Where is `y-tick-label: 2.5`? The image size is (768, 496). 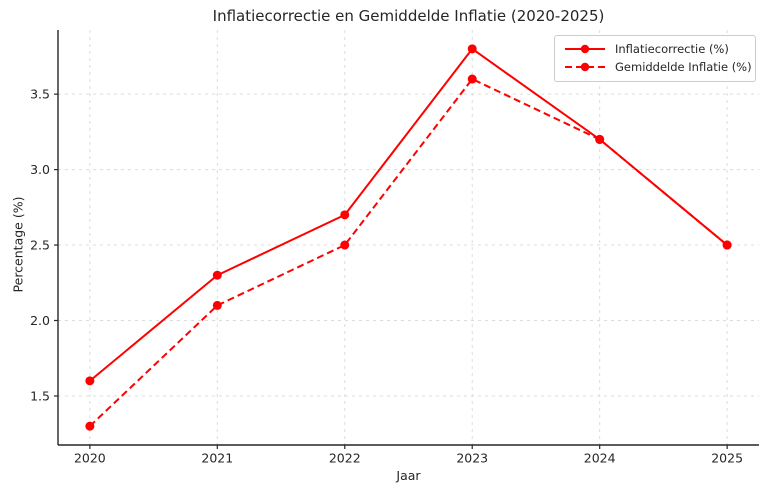
y-tick-label: 2.5 is located at coordinates (40, 245).